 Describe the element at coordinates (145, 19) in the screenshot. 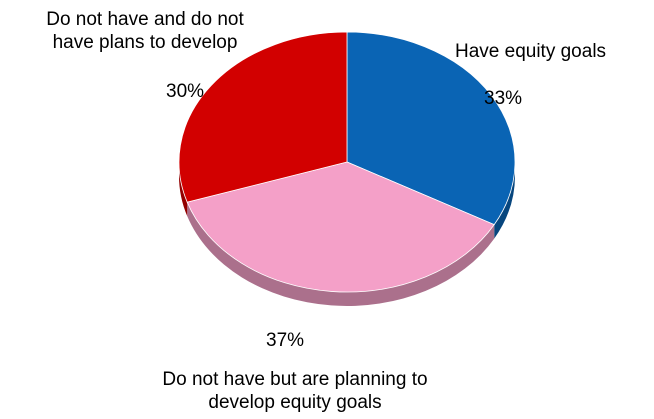

I see `label-no-plans-line1: Do not have and do not` at that location.